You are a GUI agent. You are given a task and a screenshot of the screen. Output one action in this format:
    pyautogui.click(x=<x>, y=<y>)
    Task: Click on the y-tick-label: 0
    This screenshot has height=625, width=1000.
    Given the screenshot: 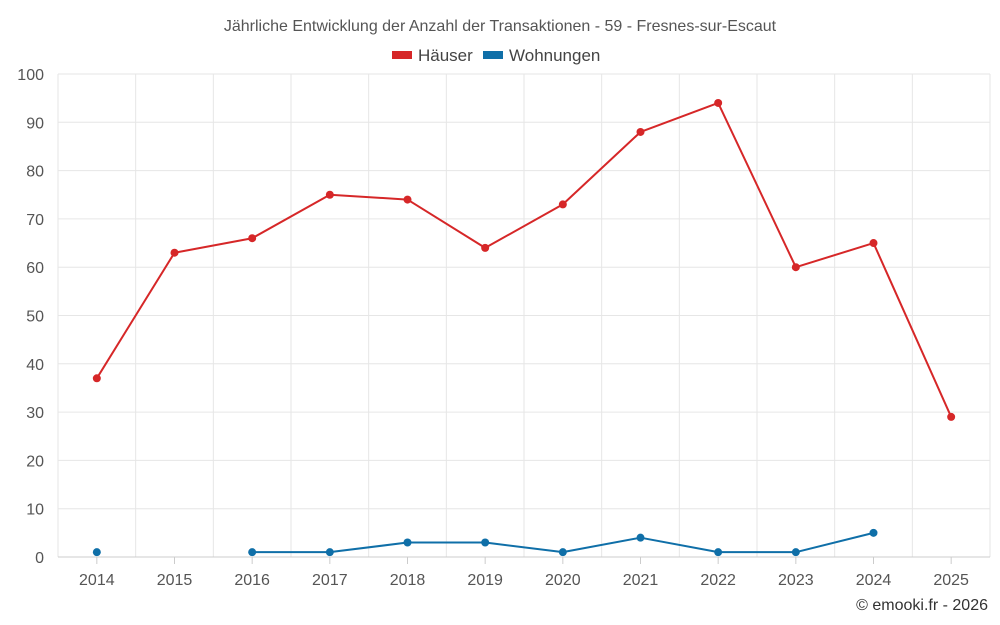 What is the action you would take?
    pyautogui.click(x=39, y=558)
    